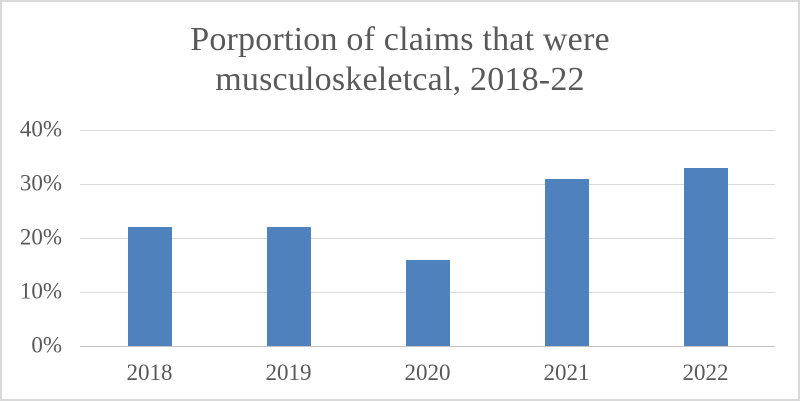 The width and height of the screenshot is (800, 401). I want to click on bar-2021, so click(566, 262).